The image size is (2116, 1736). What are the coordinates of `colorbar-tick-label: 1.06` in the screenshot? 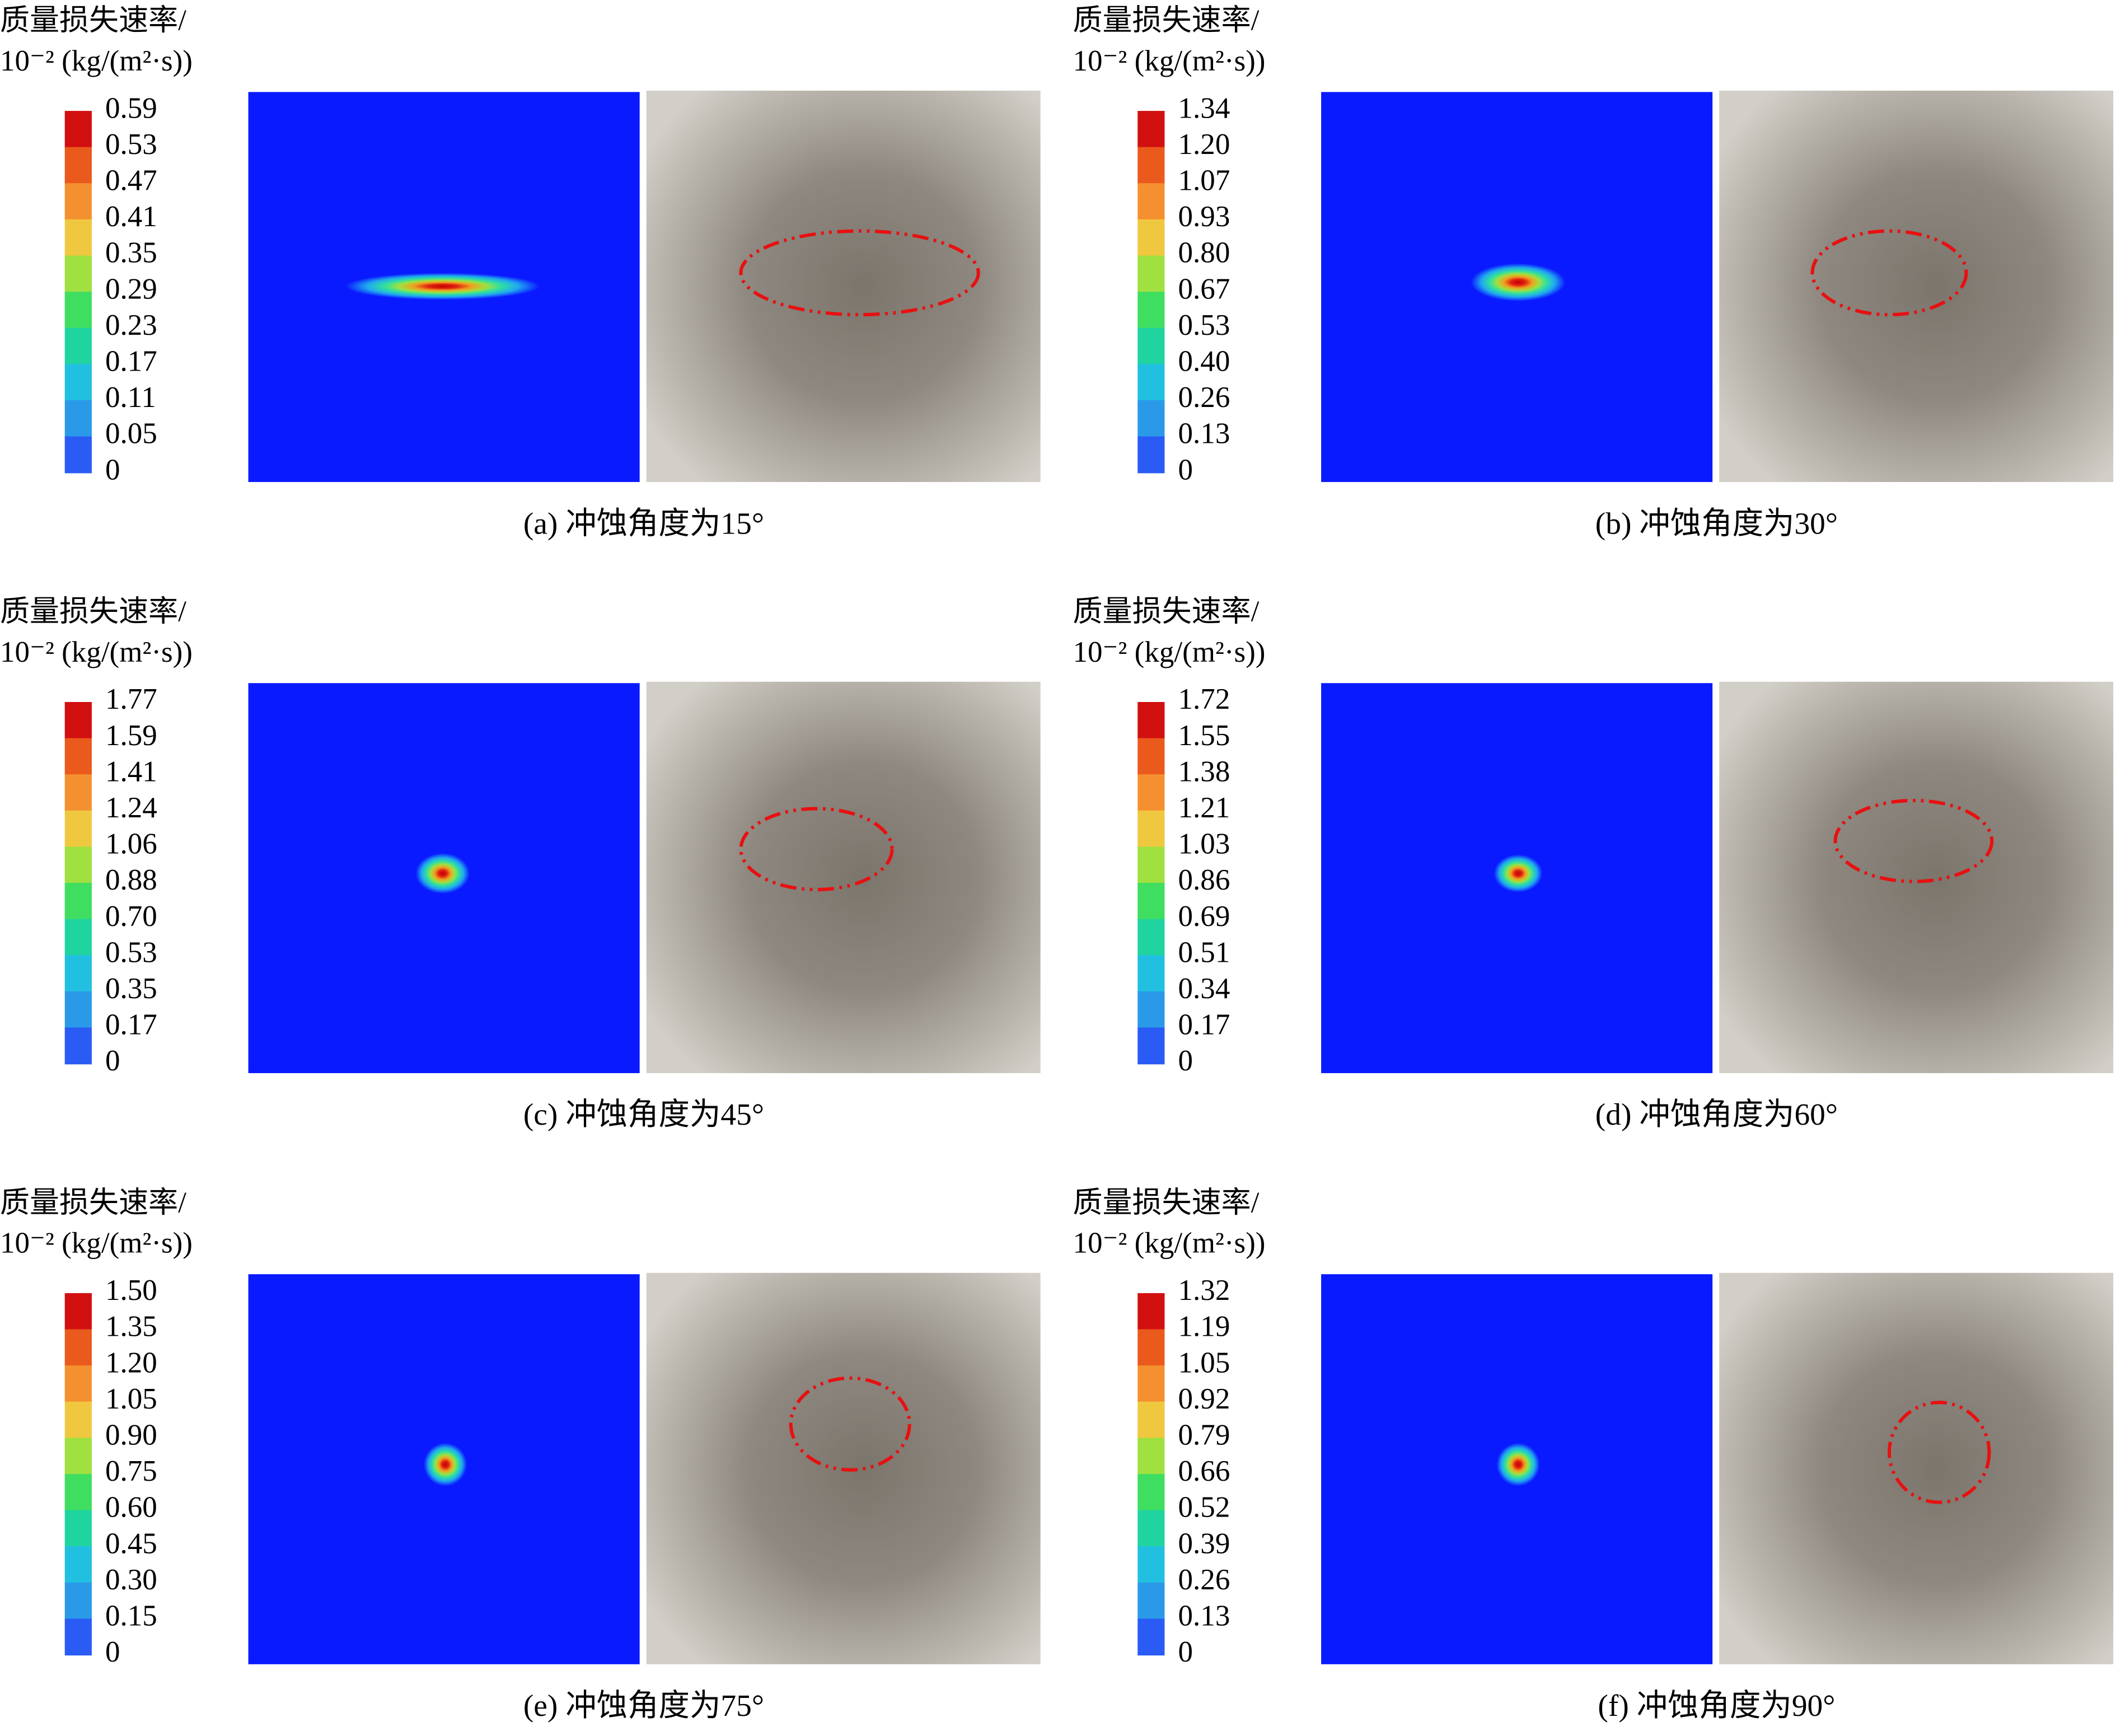 It's located at (131, 844).